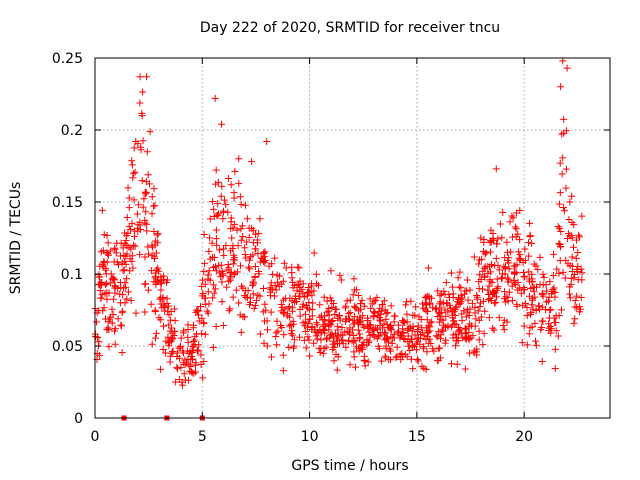  I want to click on x-tick-label: 20, so click(524, 437).